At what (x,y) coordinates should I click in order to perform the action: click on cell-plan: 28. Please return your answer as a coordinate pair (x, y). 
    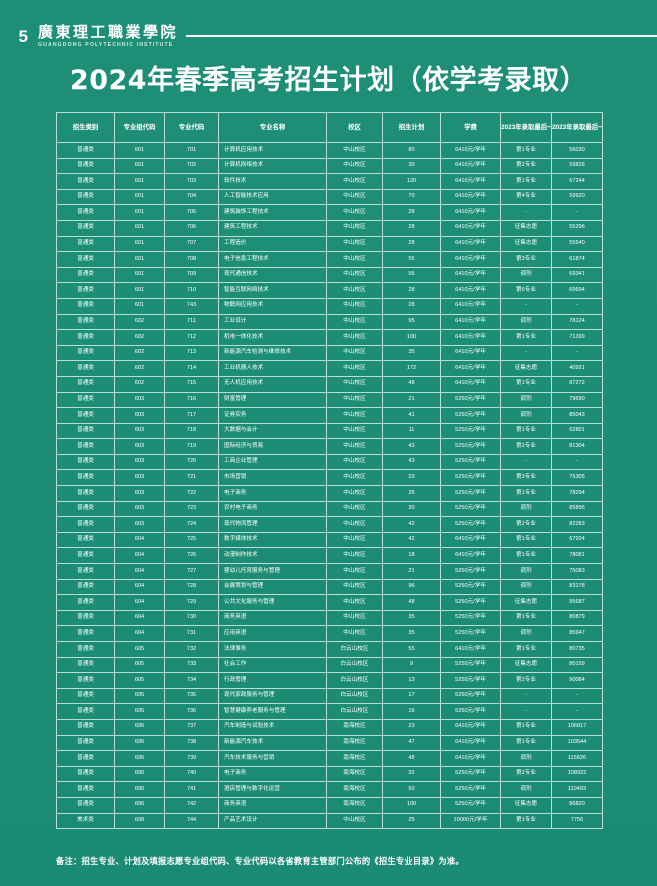
    Looking at the image, I should click on (411, 290).